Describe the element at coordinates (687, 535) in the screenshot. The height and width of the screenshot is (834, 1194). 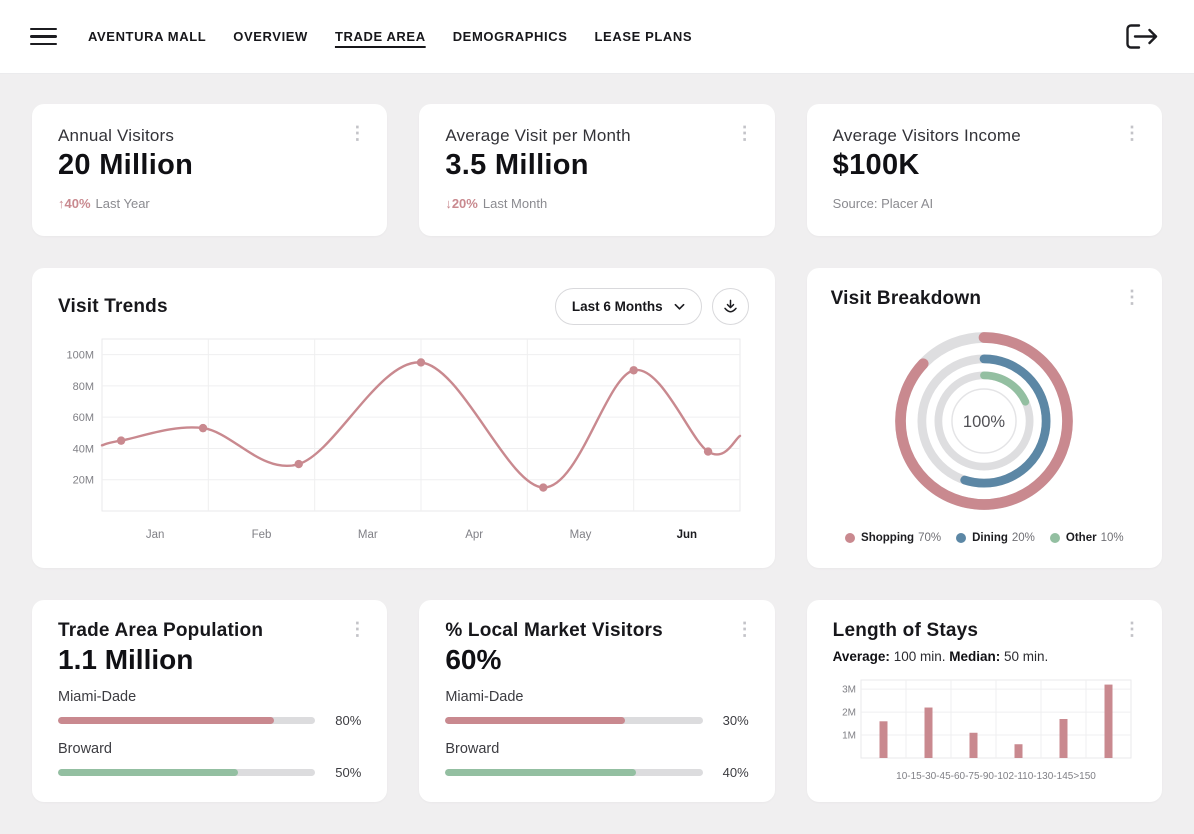
I see `svg-text: Jun` at that location.